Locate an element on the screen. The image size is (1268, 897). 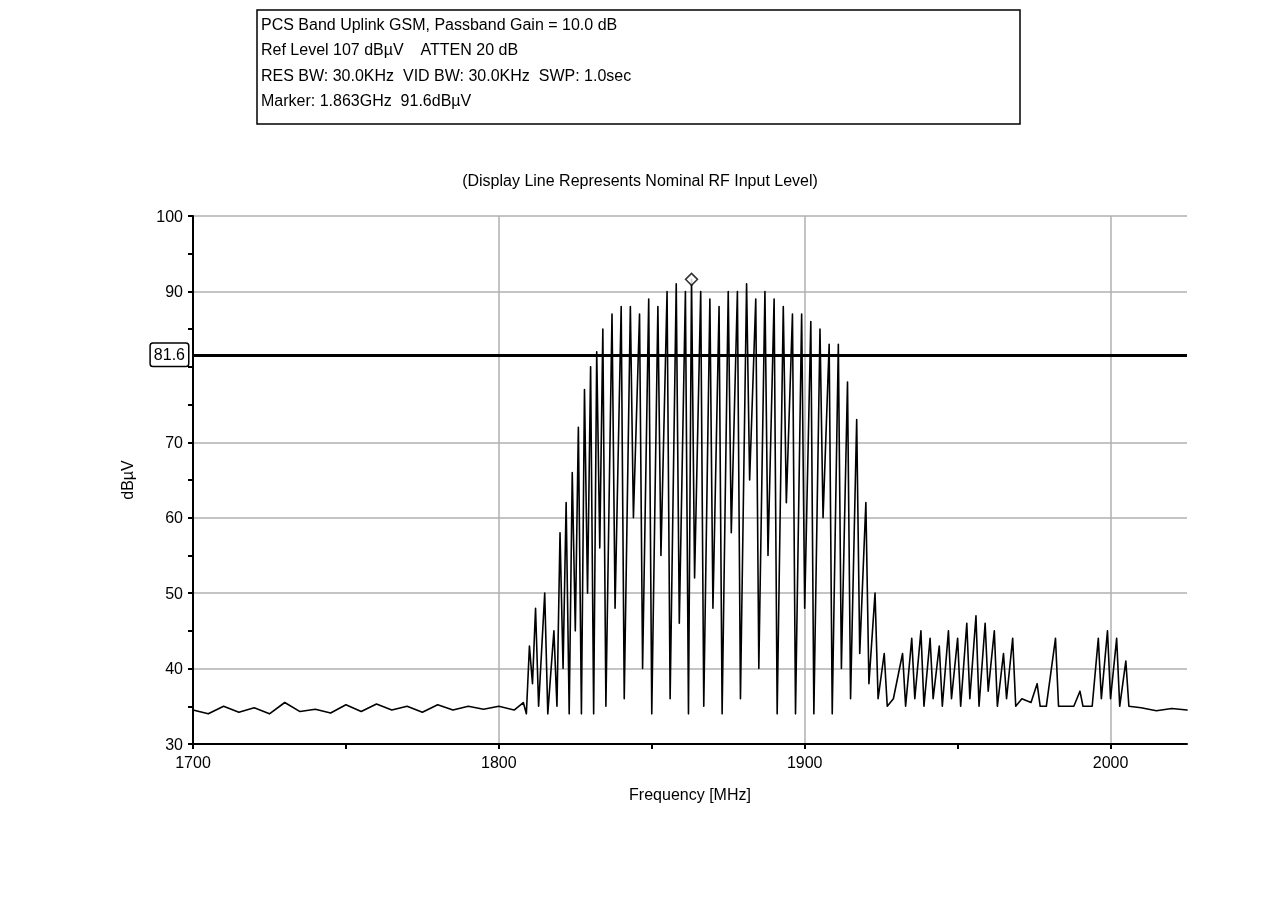
y-tick-label: 60 is located at coordinates (174, 518).